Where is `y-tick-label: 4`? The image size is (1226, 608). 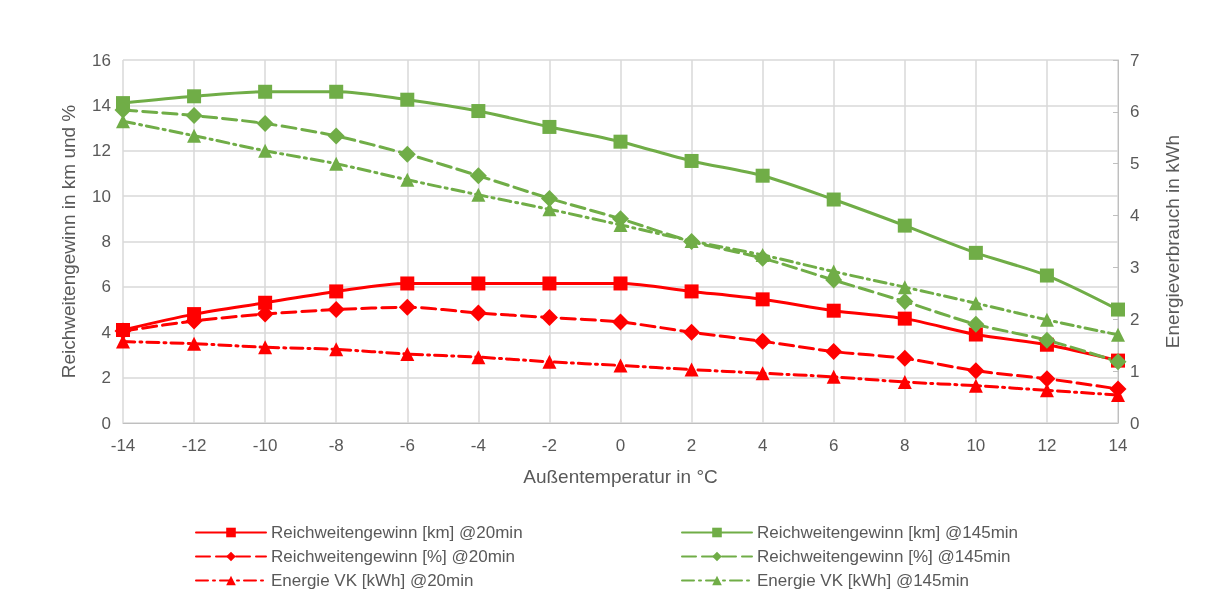
y-tick-label: 4 is located at coordinates (106, 332).